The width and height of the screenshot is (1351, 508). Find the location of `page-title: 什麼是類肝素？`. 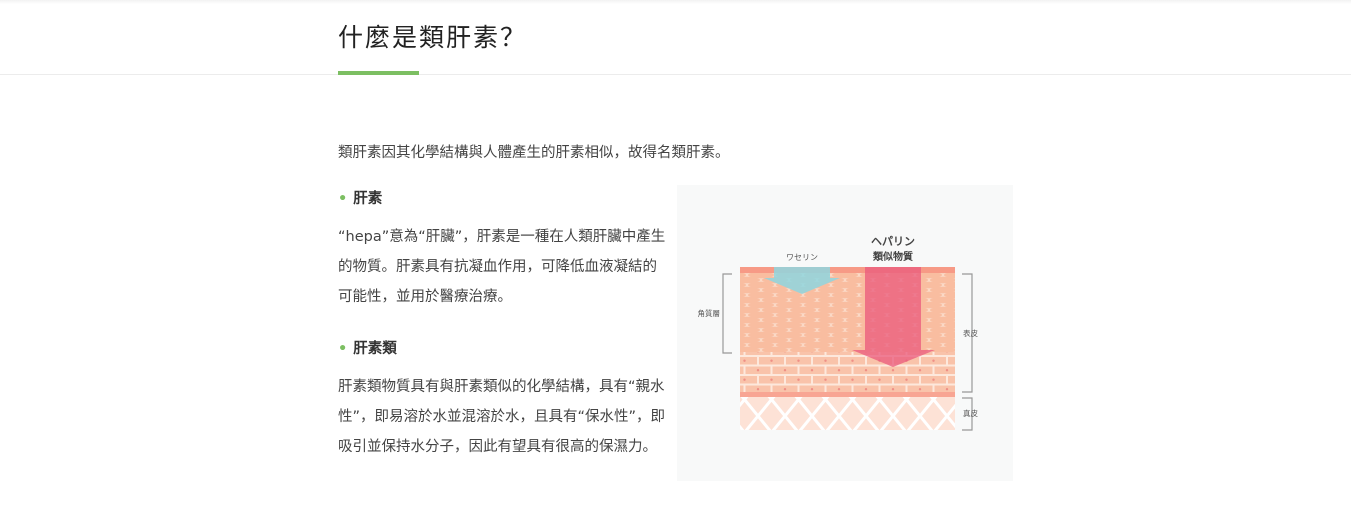

page-title: 什麼是類肝素？ is located at coordinates (433, 37).